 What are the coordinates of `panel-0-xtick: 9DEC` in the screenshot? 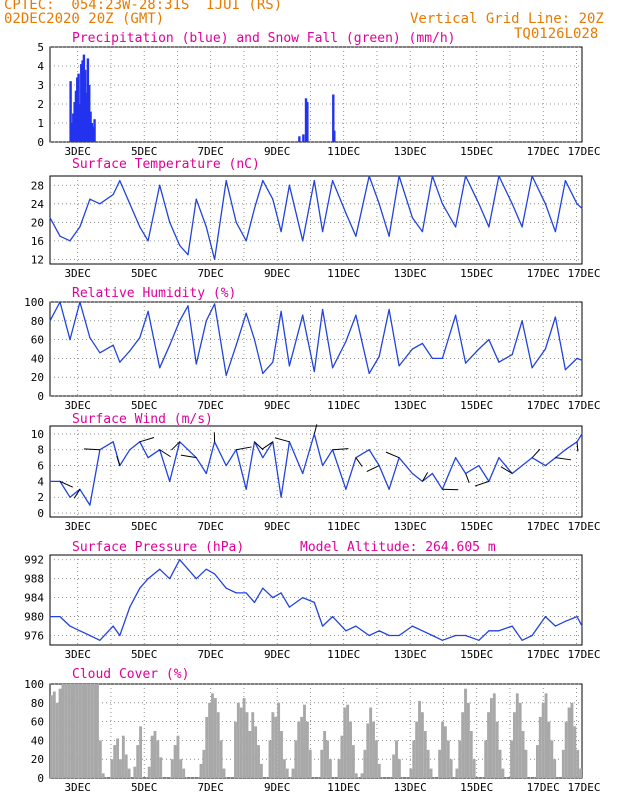 It's located at (277, 151).